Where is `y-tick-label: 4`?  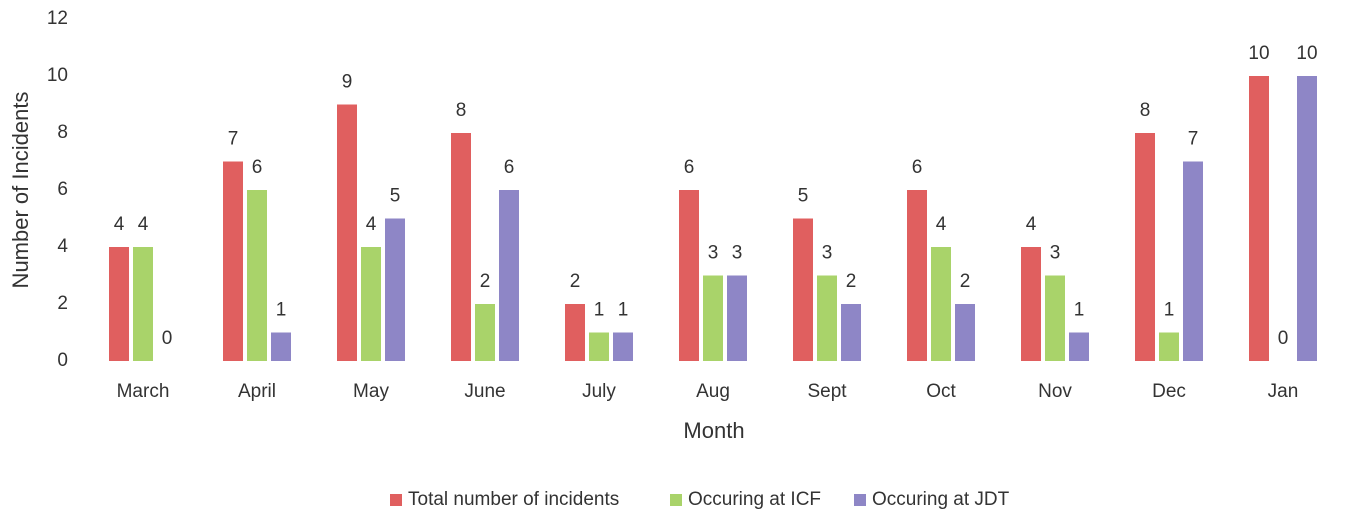 y-tick-label: 4 is located at coordinates (62, 246).